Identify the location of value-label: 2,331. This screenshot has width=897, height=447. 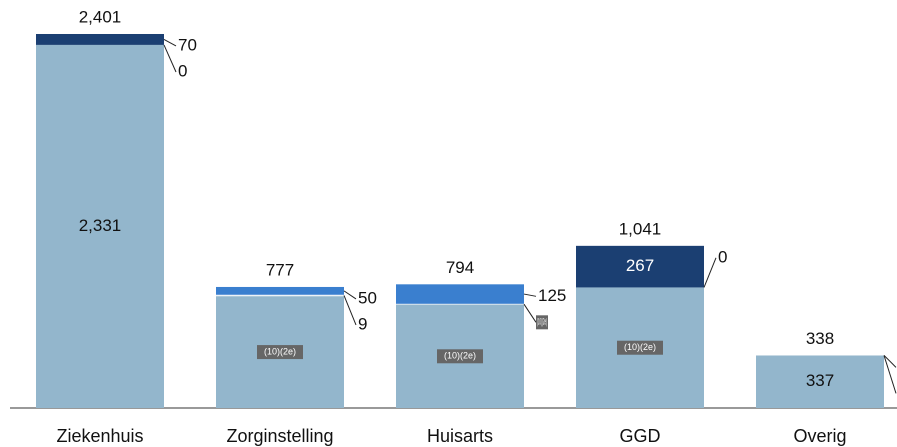
(100, 225).